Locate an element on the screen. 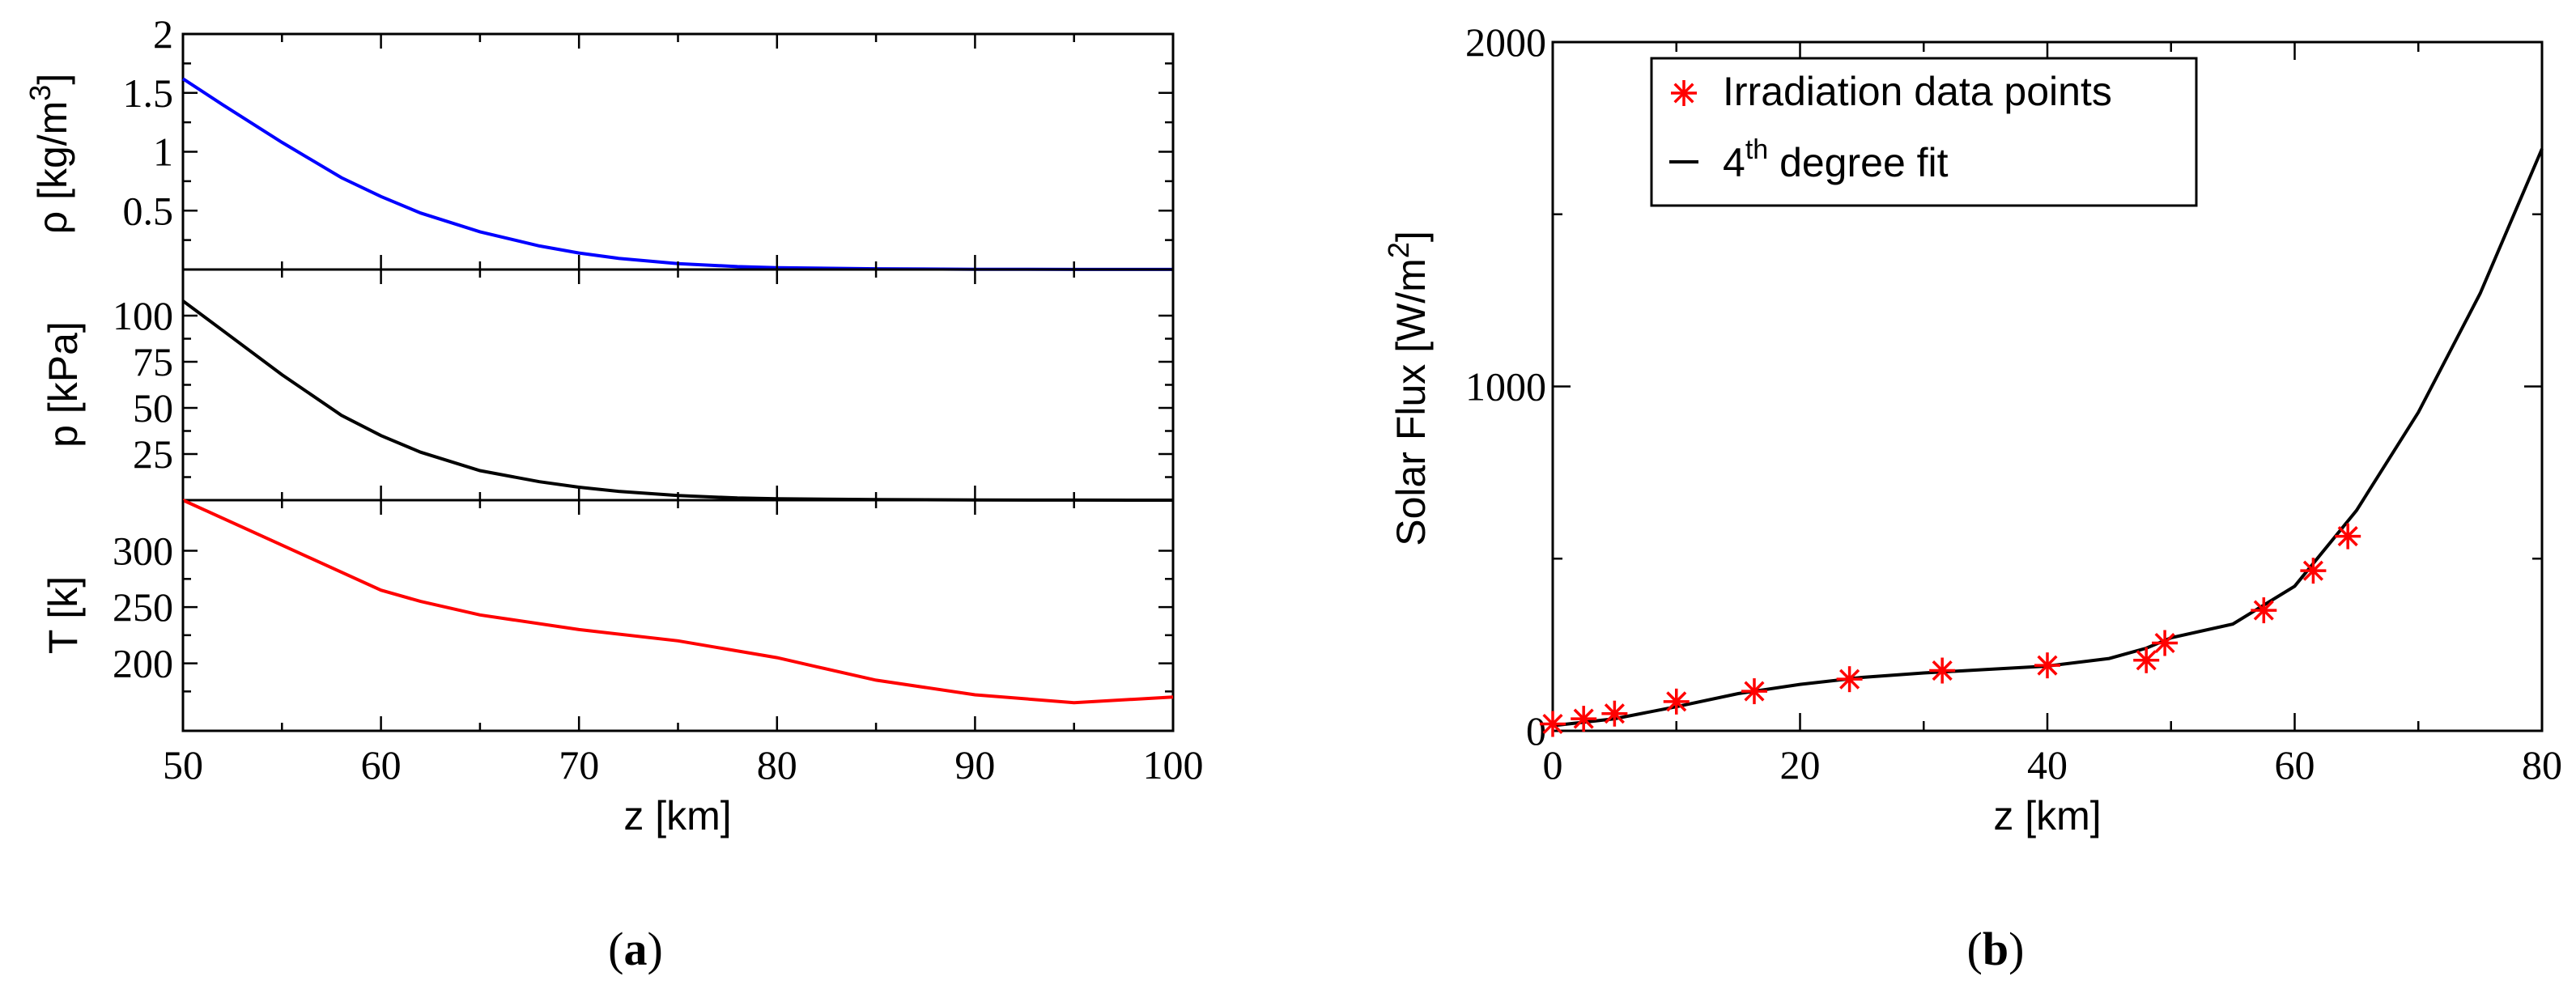 This screenshot has width=2576, height=989. temperature-plot-frame is located at coordinates (678, 615).